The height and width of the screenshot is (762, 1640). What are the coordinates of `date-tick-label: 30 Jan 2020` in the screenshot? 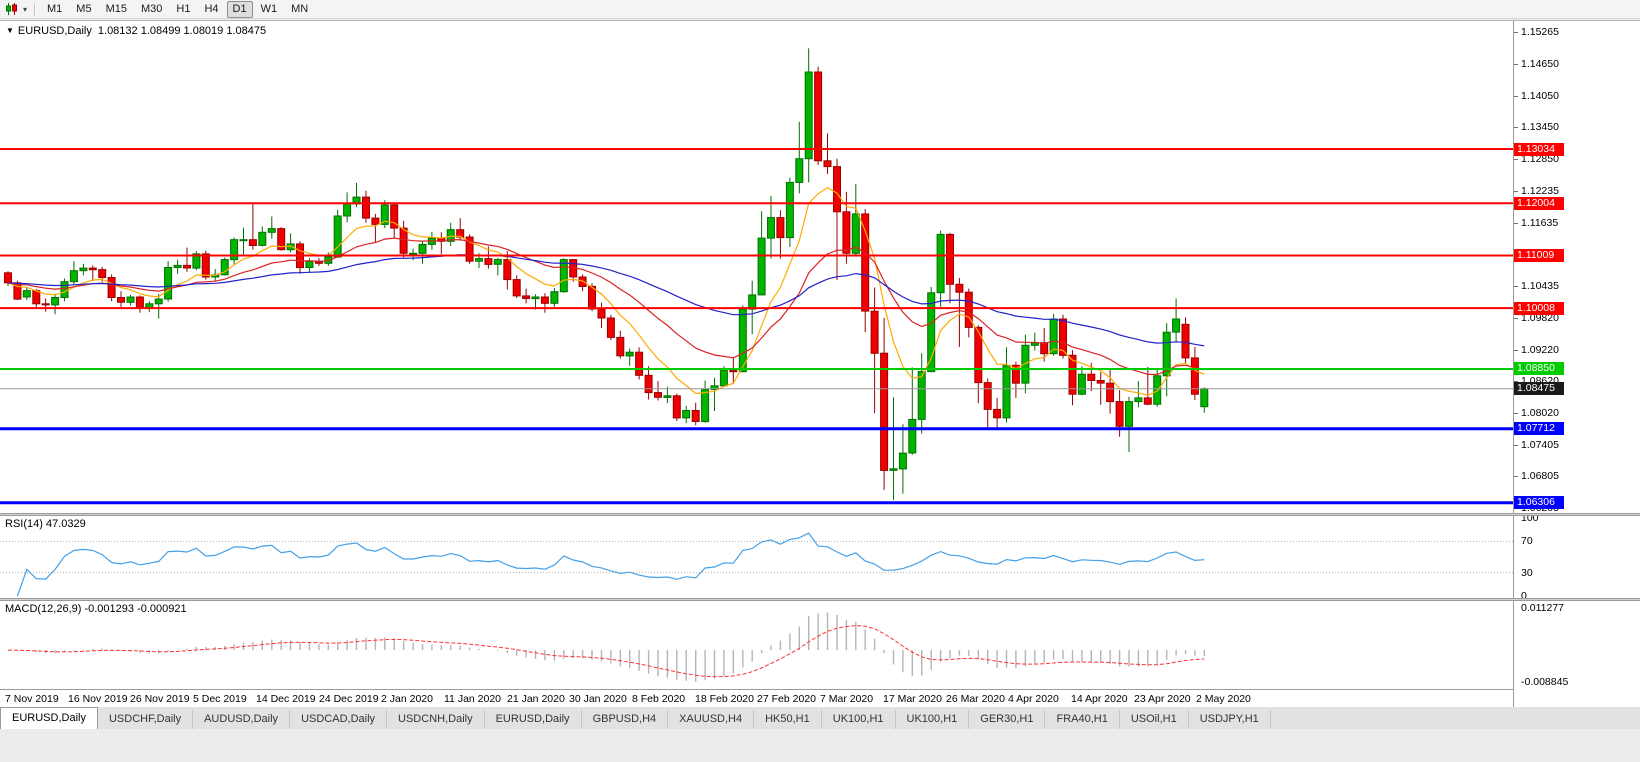 It's located at (598, 699).